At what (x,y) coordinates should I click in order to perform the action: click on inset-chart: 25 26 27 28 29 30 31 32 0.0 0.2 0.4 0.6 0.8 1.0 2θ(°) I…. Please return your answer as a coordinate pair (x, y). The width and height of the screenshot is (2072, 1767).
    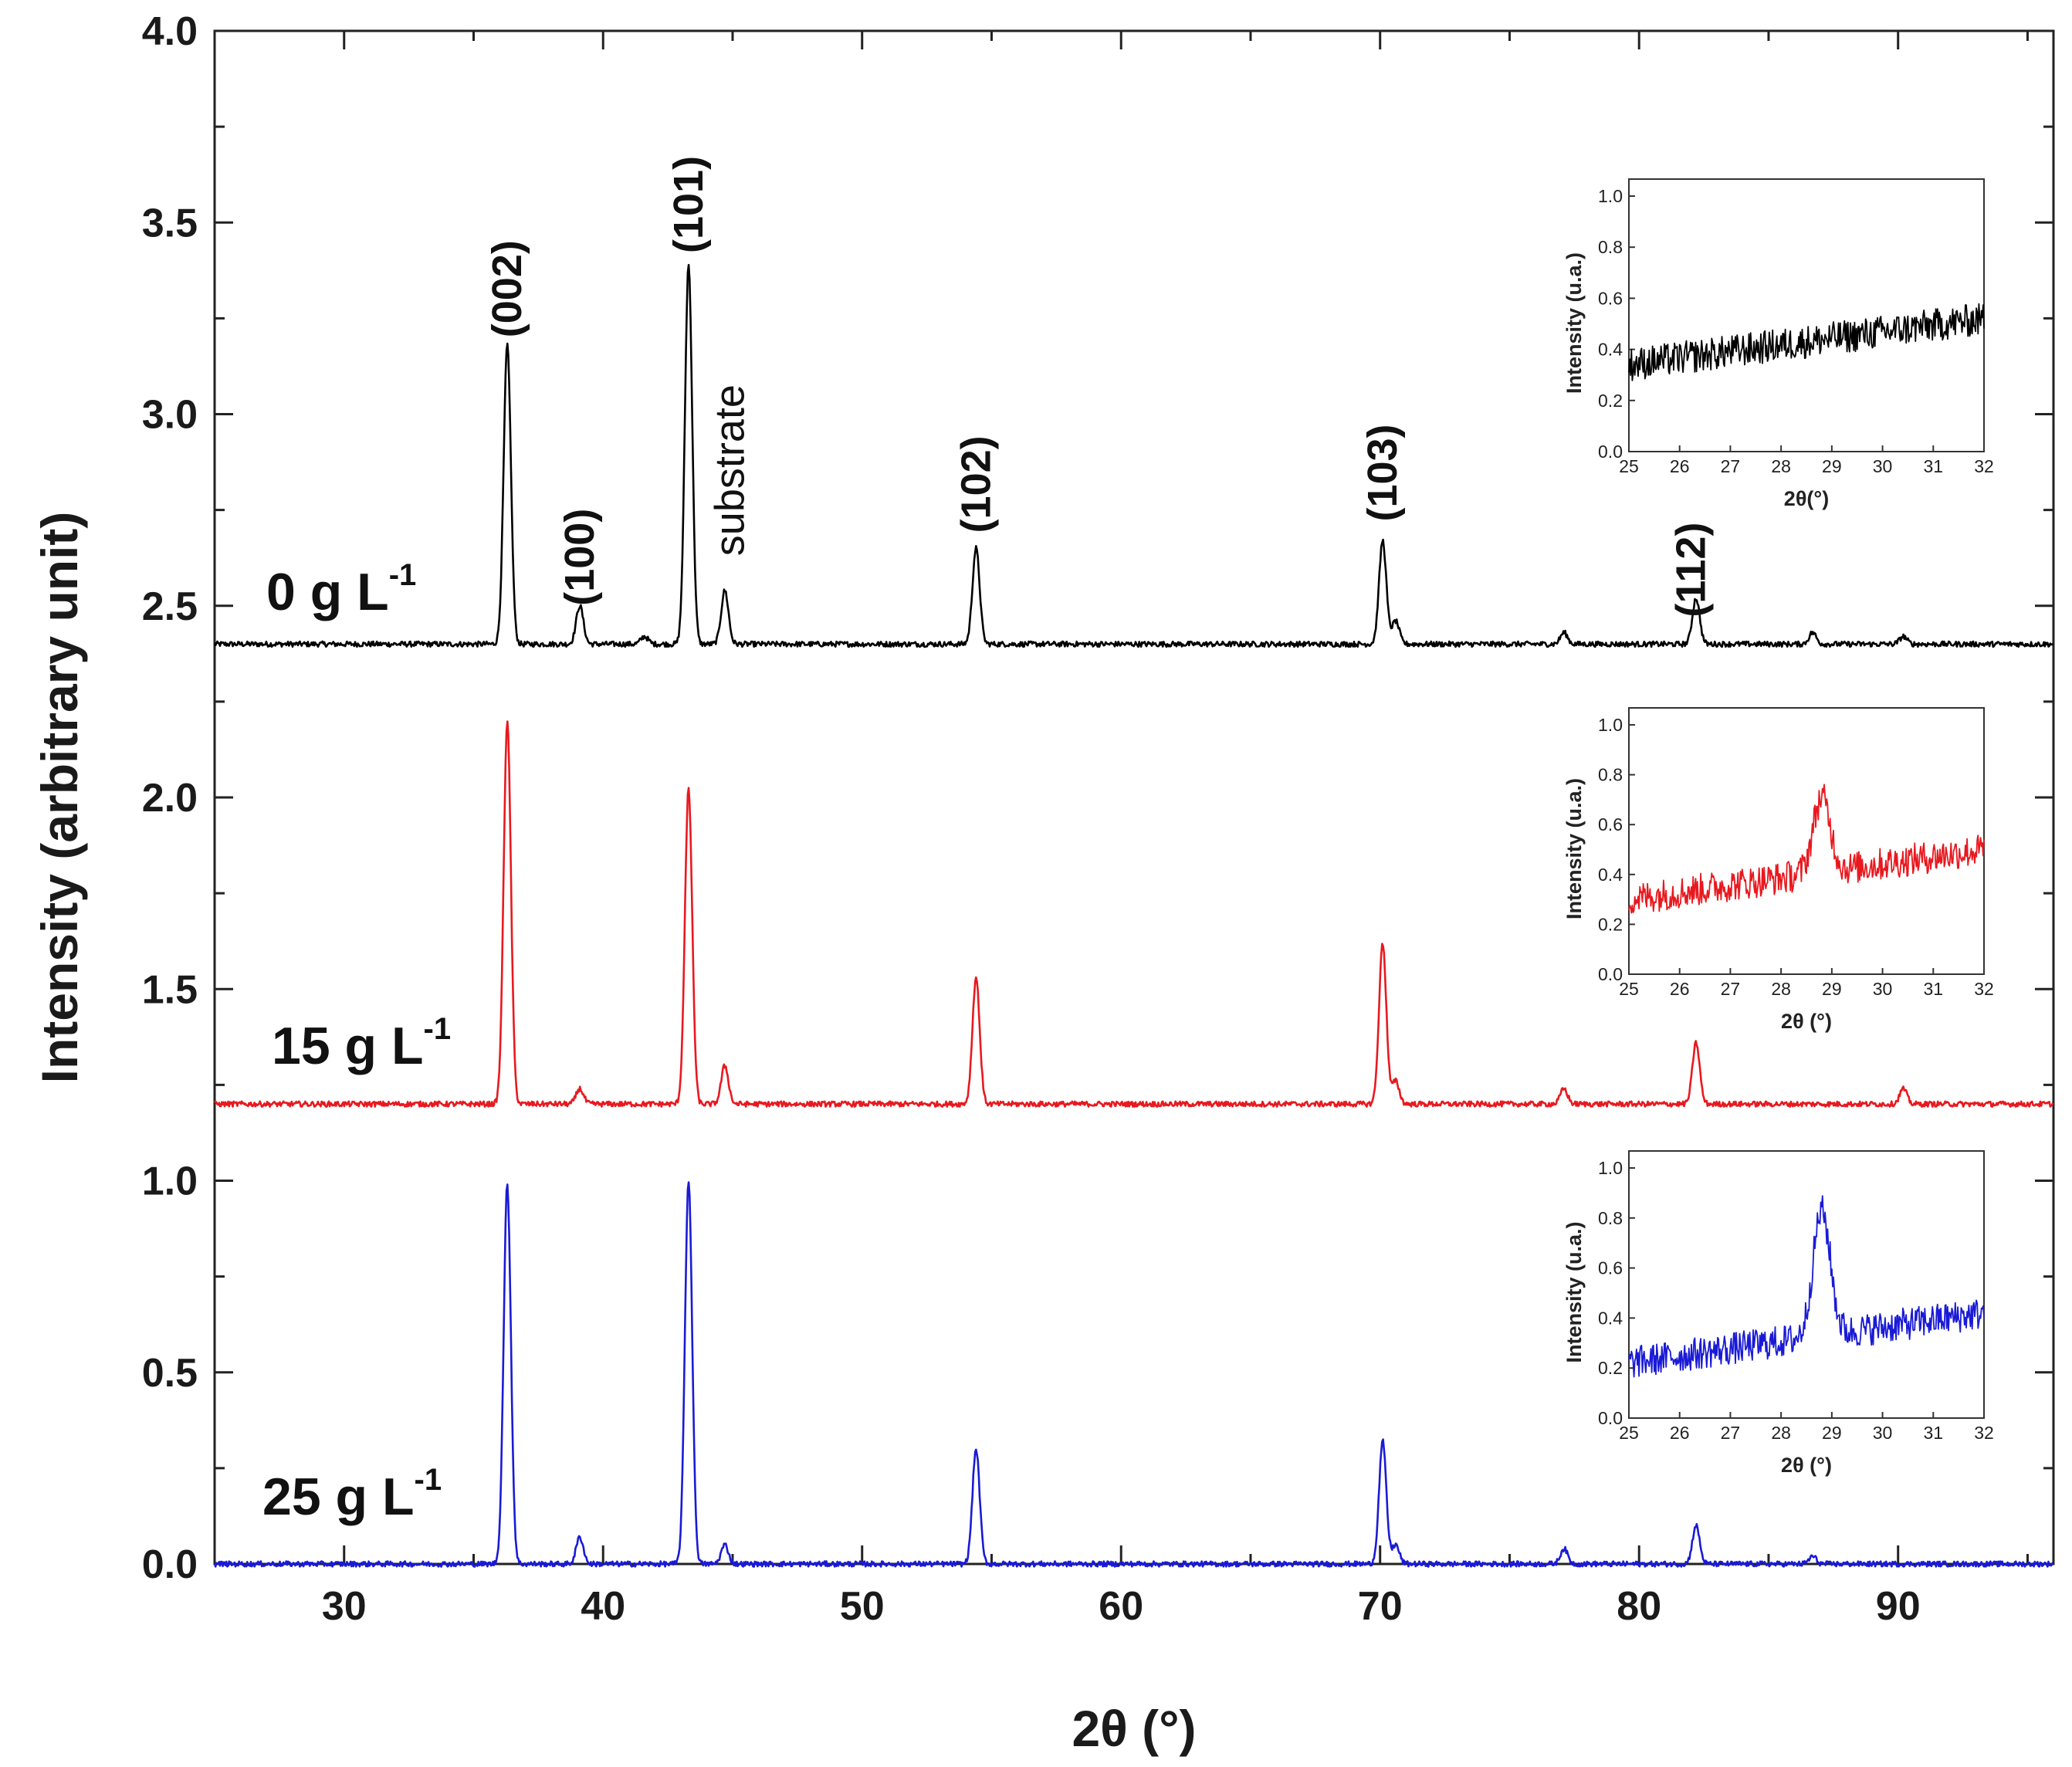
    Looking at the image, I should click on (1778, 344).